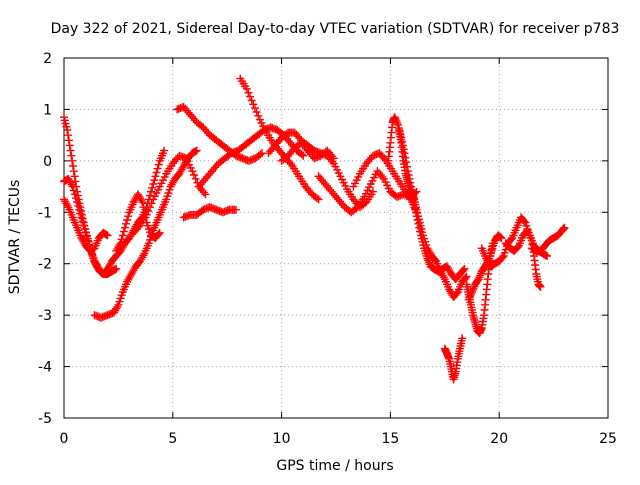 This screenshot has height=485, width=640. Describe the element at coordinates (45, 316) in the screenshot. I see `y-tick-label: -3` at that location.